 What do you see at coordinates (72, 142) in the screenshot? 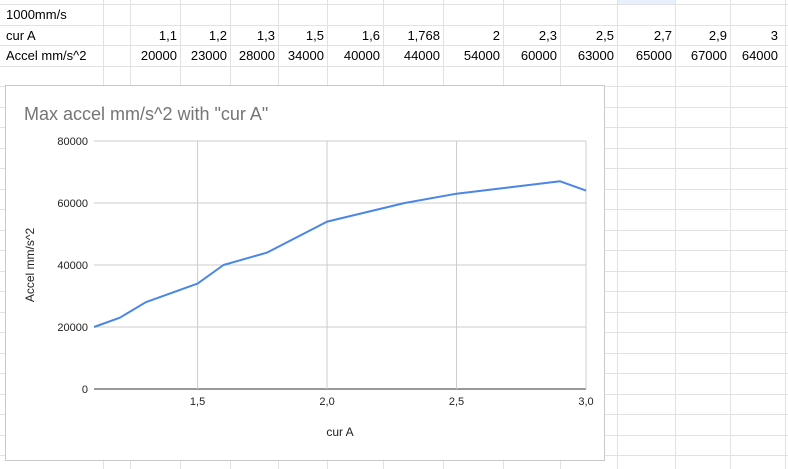
I see `y-tick-label: 80000` at bounding box center [72, 142].